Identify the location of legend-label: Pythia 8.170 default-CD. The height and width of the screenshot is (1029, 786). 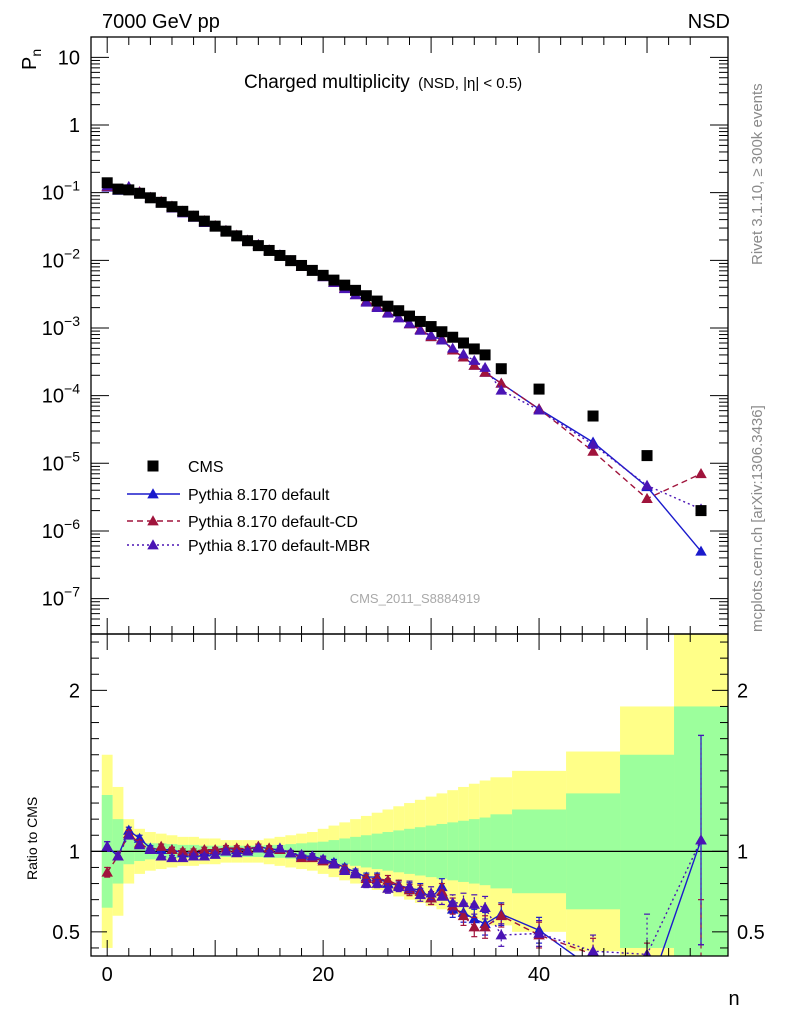
(273, 522).